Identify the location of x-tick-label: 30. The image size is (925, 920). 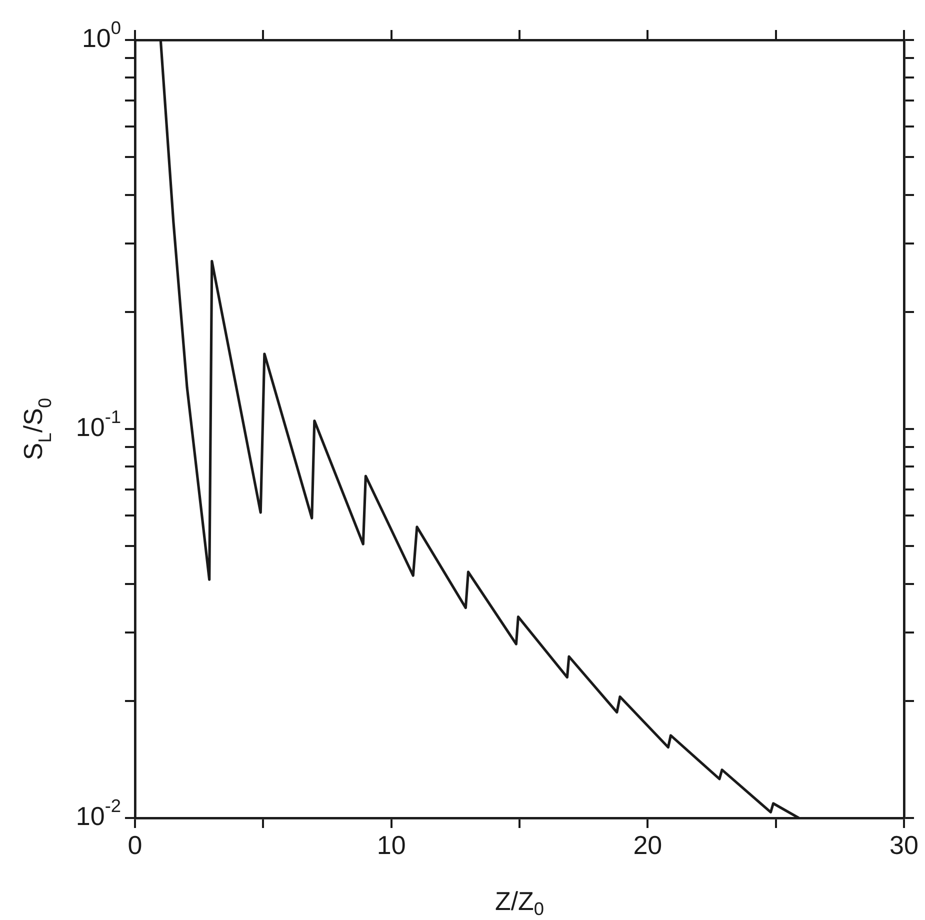
(904, 845).